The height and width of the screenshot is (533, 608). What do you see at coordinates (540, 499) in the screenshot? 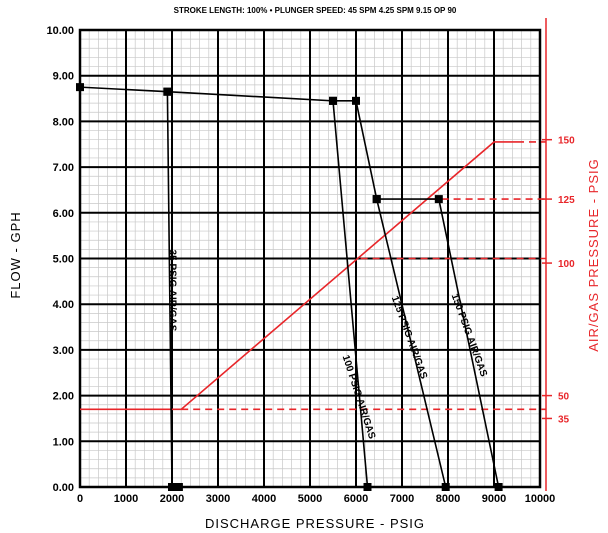
I see `x-tick-label: 10000` at bounding box center [540, 499].